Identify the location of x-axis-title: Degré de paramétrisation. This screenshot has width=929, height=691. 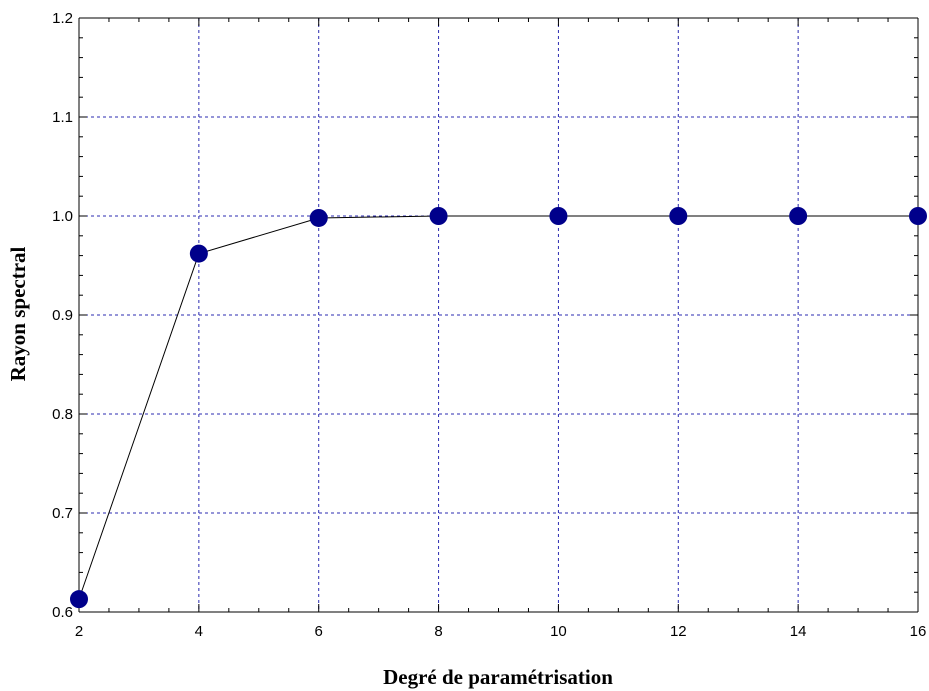
(498, 677).